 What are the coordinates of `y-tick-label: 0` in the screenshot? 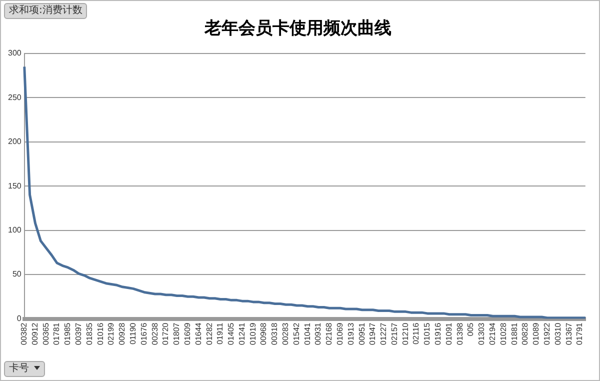 It's located at (19, 318).